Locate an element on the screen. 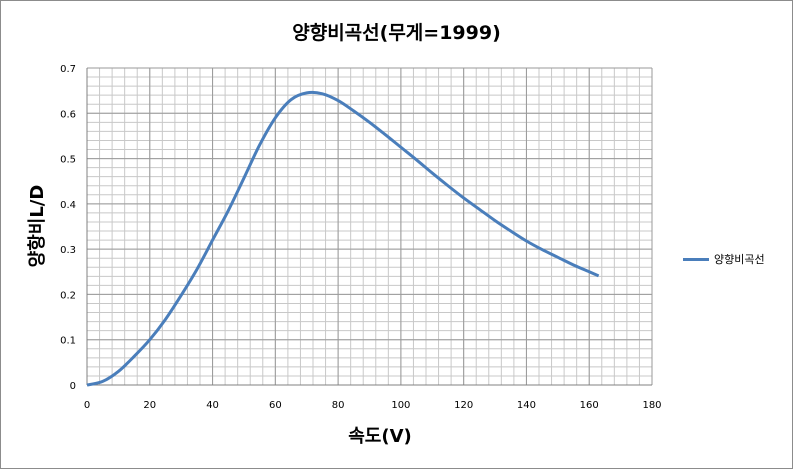 Image resolution: width=793 pixels, height=469 pixels. y-tick-label: 0.3 is located at coordinates (68, 250).